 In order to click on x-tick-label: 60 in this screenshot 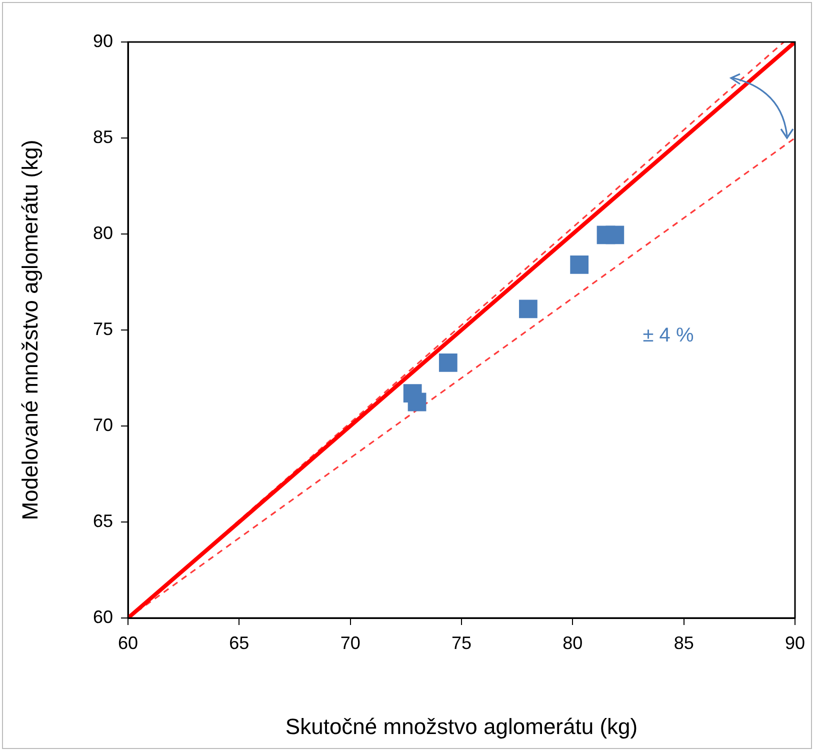, I will do `click(128, 642)`.